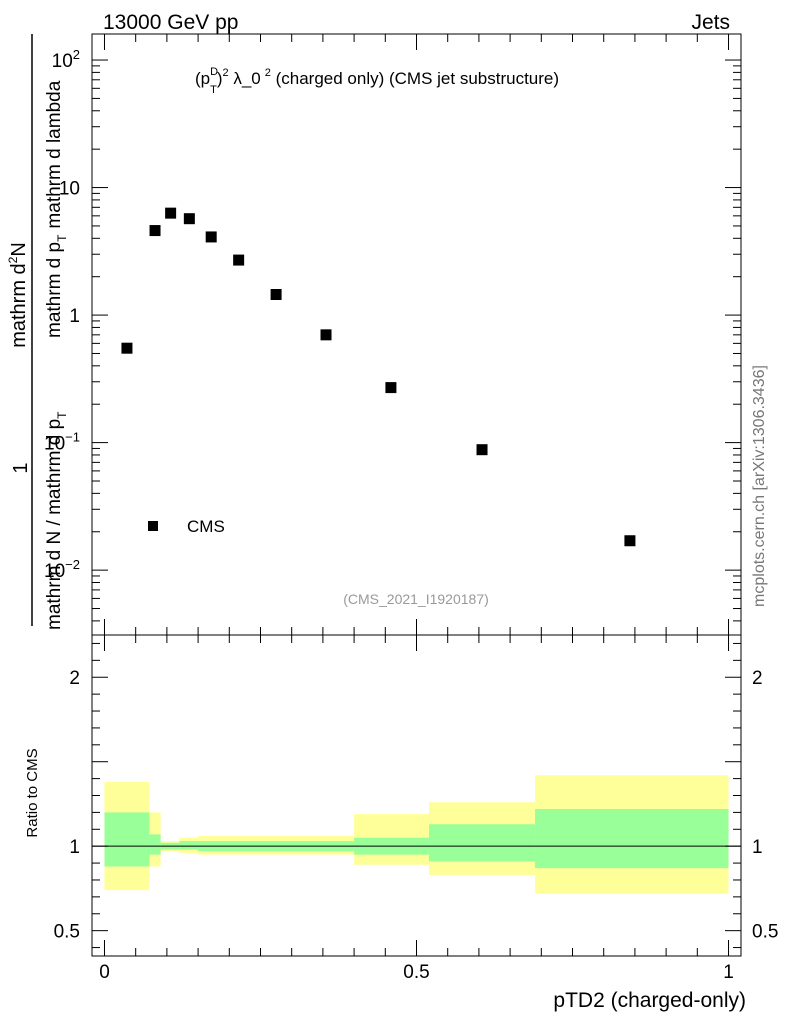 The image size is (786, 1024). I want to click on x-tick-label: 0, so click(104, 972).